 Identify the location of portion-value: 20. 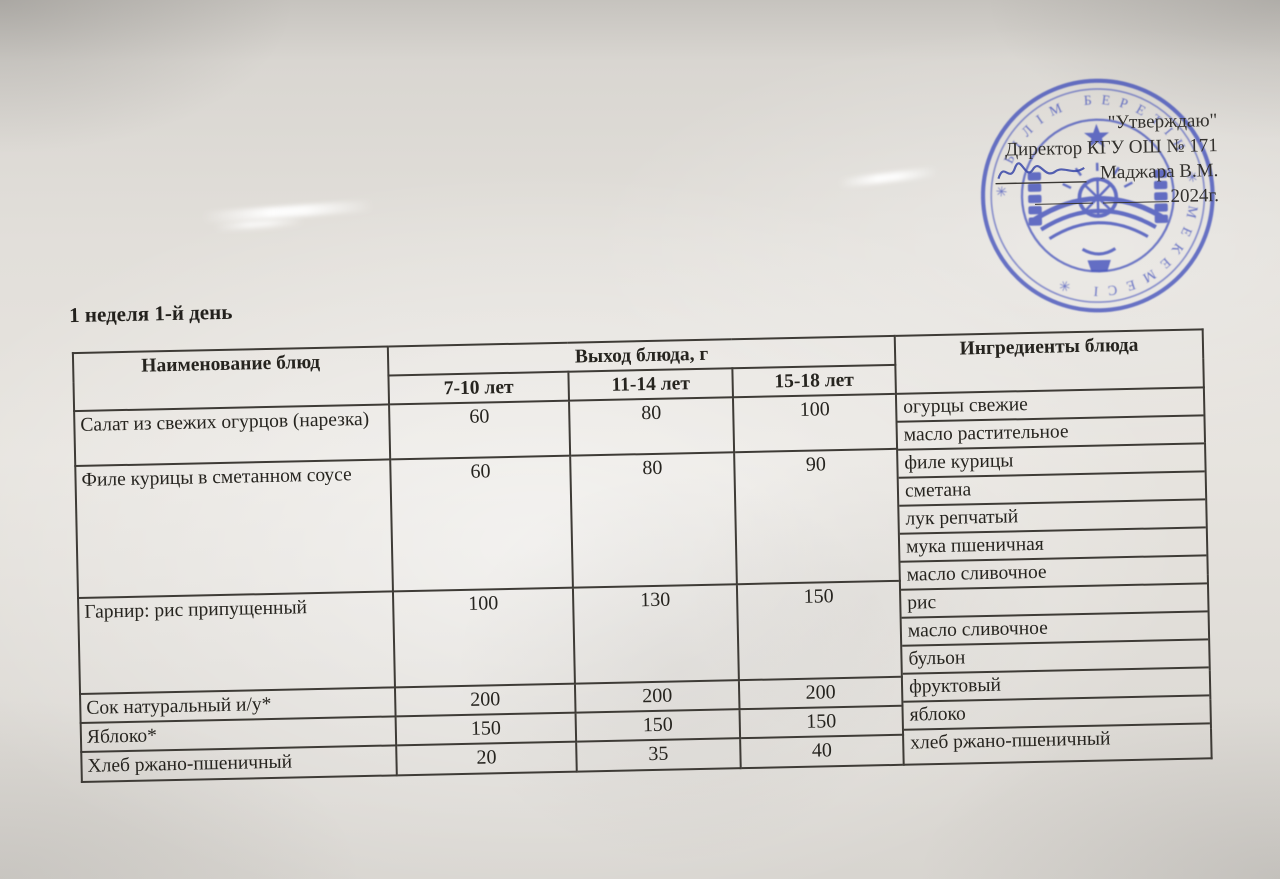
(486, 758).